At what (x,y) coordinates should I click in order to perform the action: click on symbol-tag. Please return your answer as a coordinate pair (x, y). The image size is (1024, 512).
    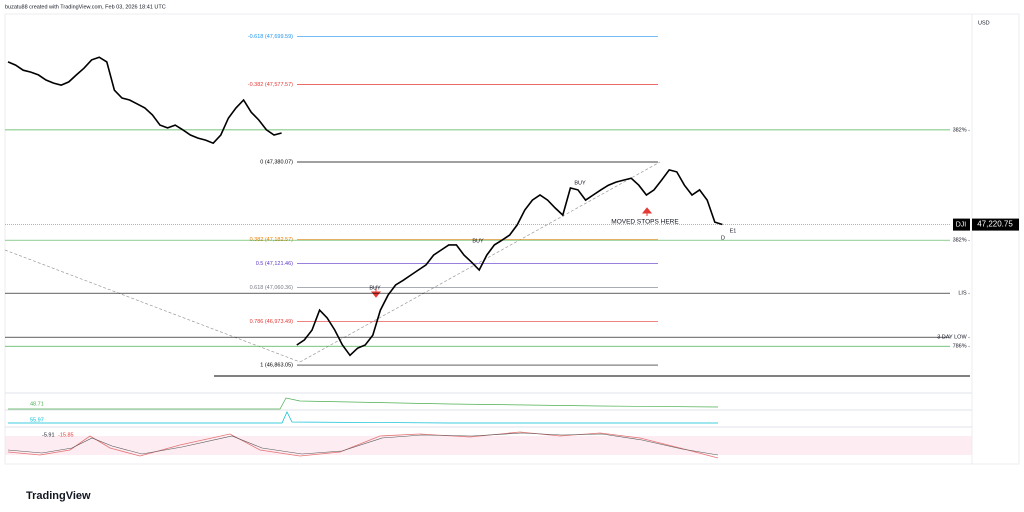
    Looking at the image, I should click on (961, 224).